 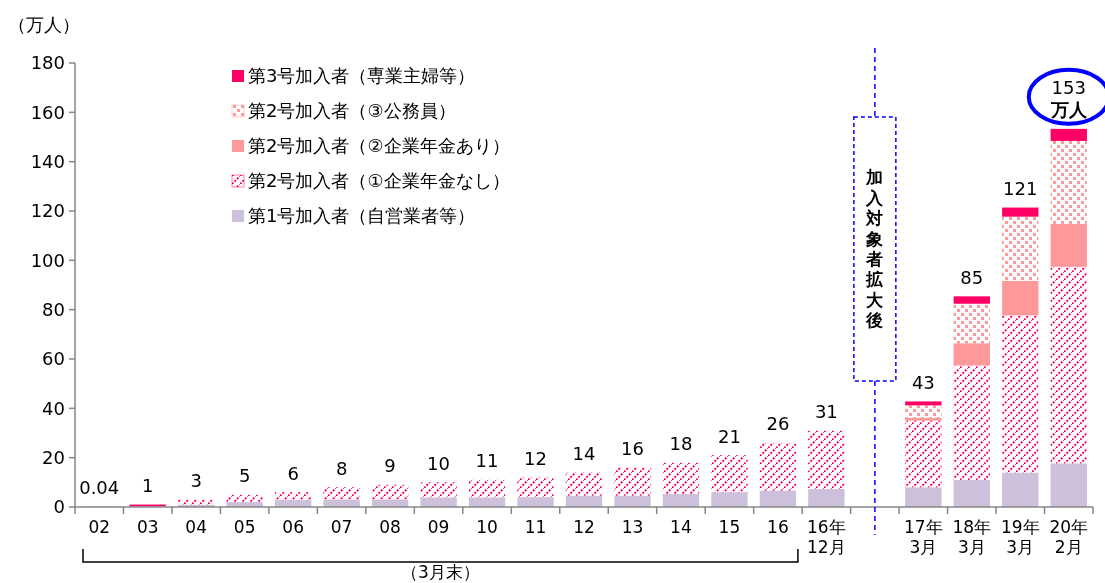 What do you see at coordinates (47, 63) in the screenshot?
I see `y-tick-label: 180` at bounding box center [47, 63].